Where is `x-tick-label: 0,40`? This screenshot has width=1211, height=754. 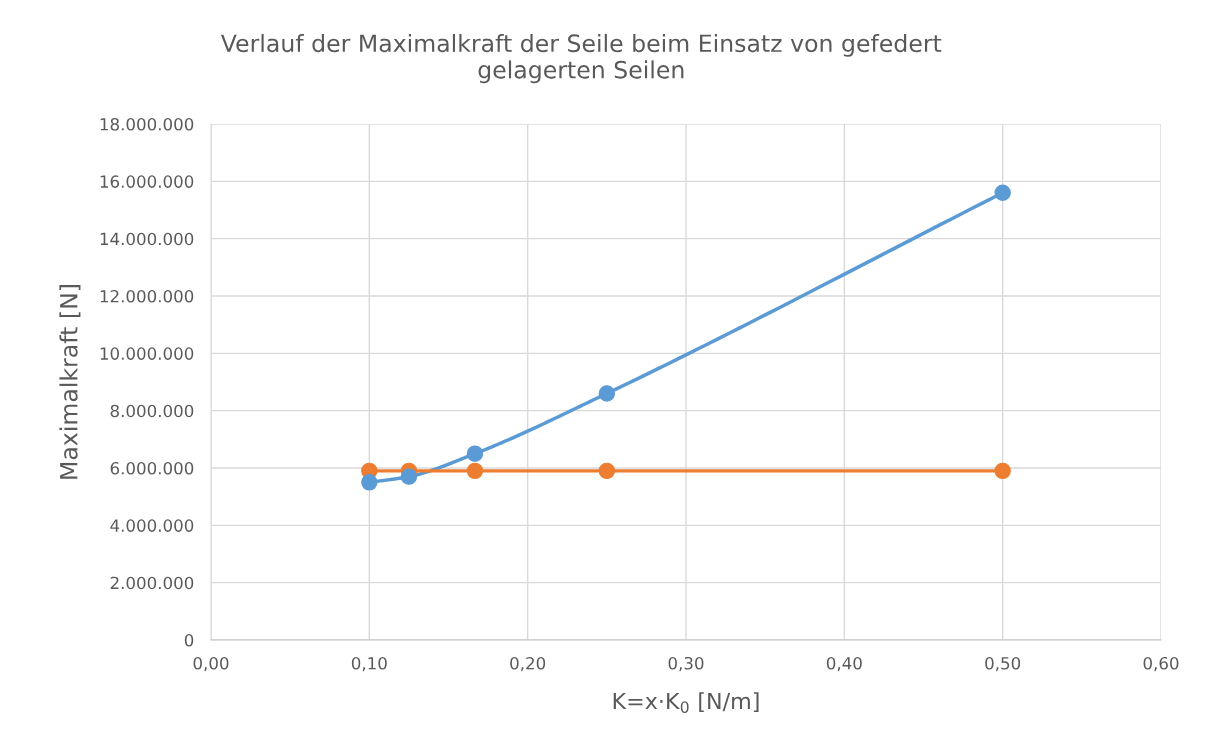
x-tick-label: 0,40 is located at coordinates (844, 664).